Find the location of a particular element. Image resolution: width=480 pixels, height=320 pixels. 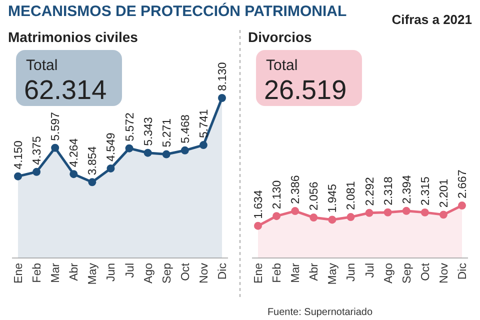

data-label: 4.375 is located at coordinates (38, 150).